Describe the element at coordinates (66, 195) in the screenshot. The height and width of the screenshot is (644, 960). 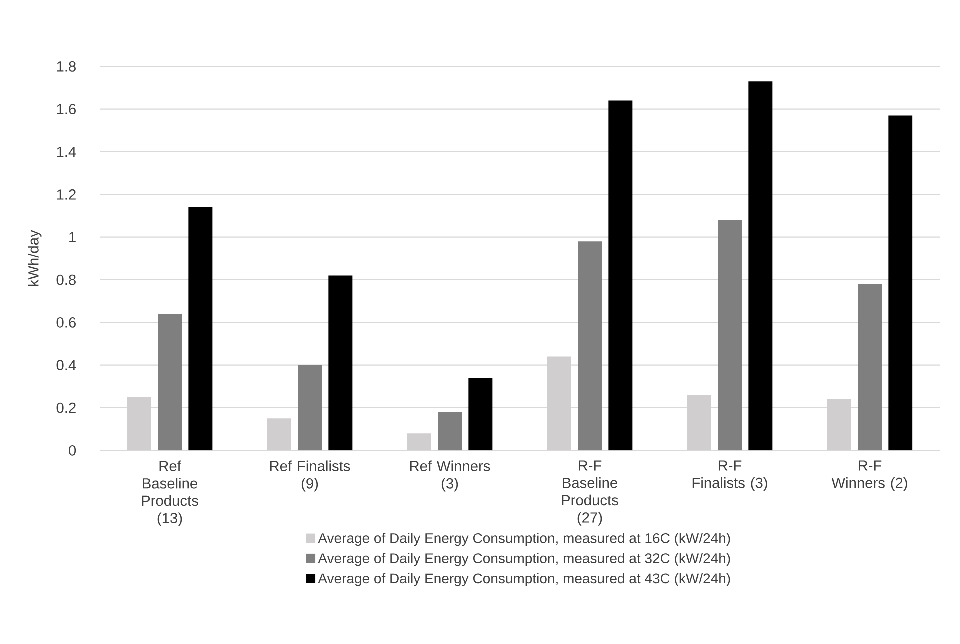
I see `y-tick-label: 1.2` at that location.